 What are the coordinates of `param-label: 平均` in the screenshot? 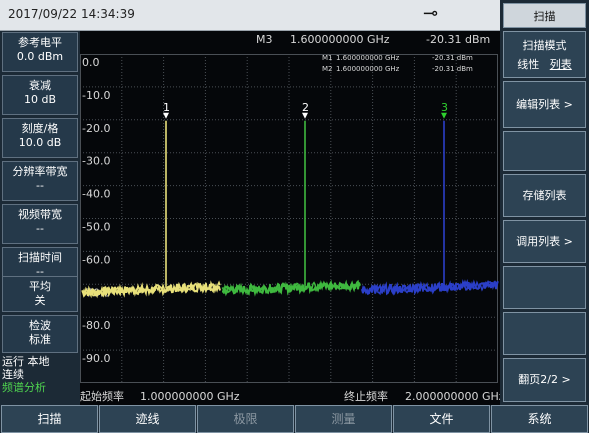 It's located at (40, 286).